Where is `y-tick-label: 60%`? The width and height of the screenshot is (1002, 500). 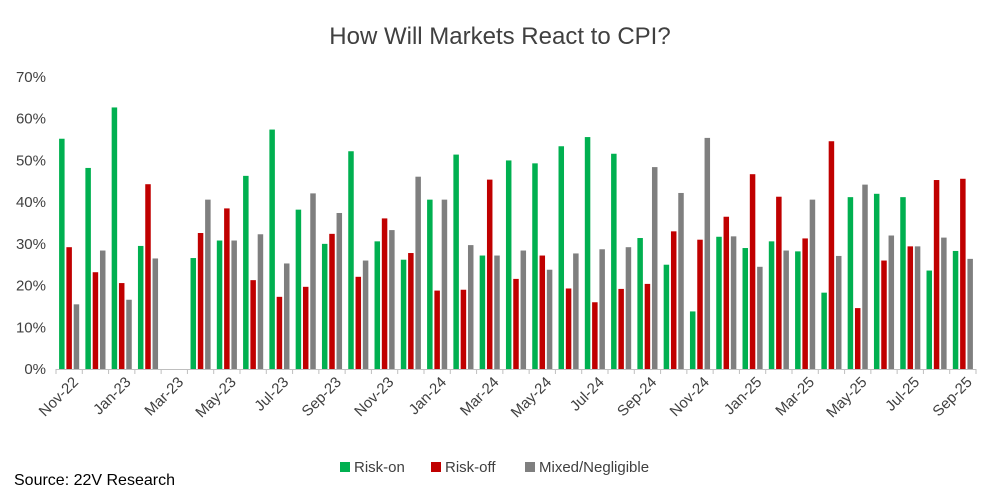
y-tick-label: 60% is located at coordinates (31, 119).